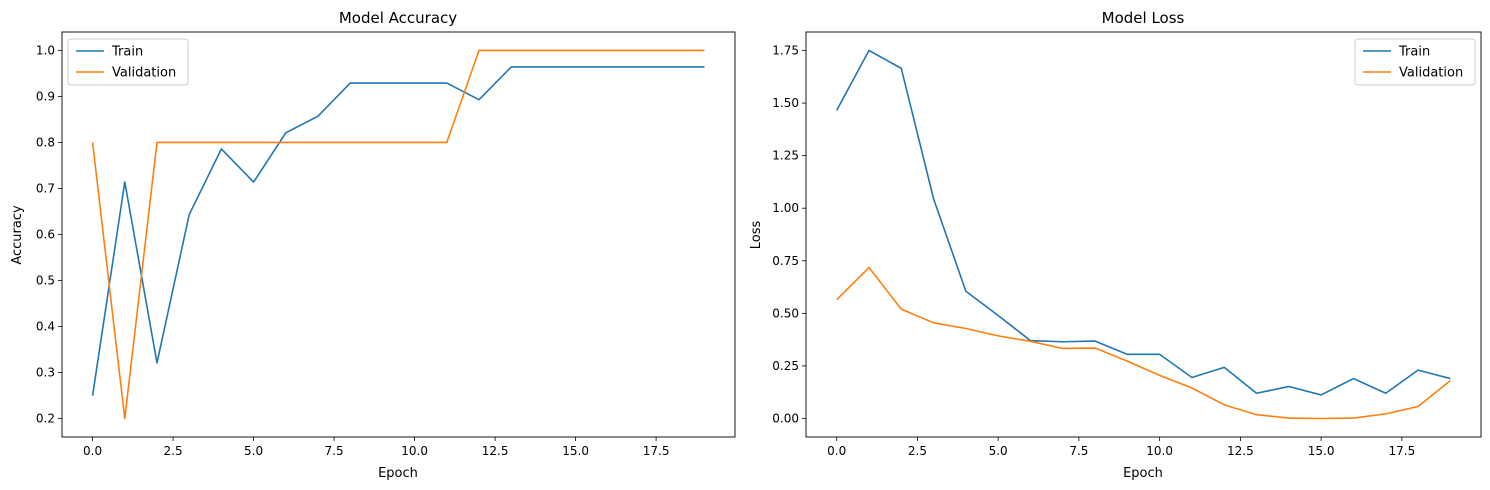  I want to click on chart-title: Model Accuracy, so click(398, 18).